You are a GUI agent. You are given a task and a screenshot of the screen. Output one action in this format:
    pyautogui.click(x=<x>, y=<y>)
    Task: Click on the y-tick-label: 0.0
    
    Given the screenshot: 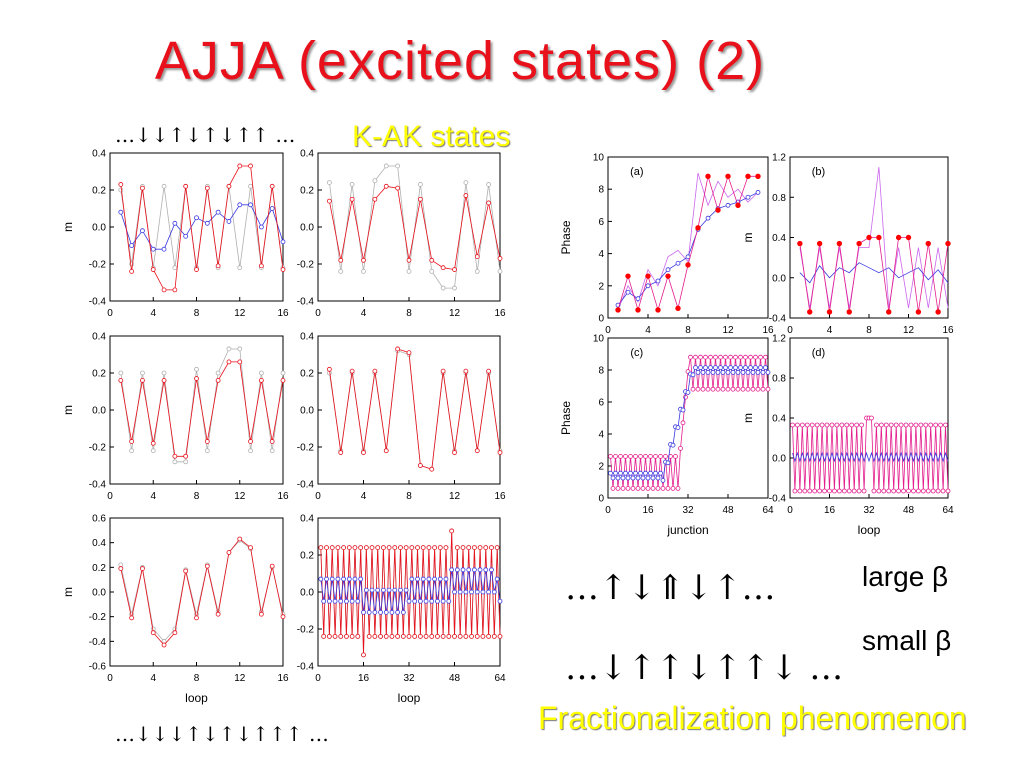 What is the action you would take?
    pyautogui.click(x=99, y=593)
    